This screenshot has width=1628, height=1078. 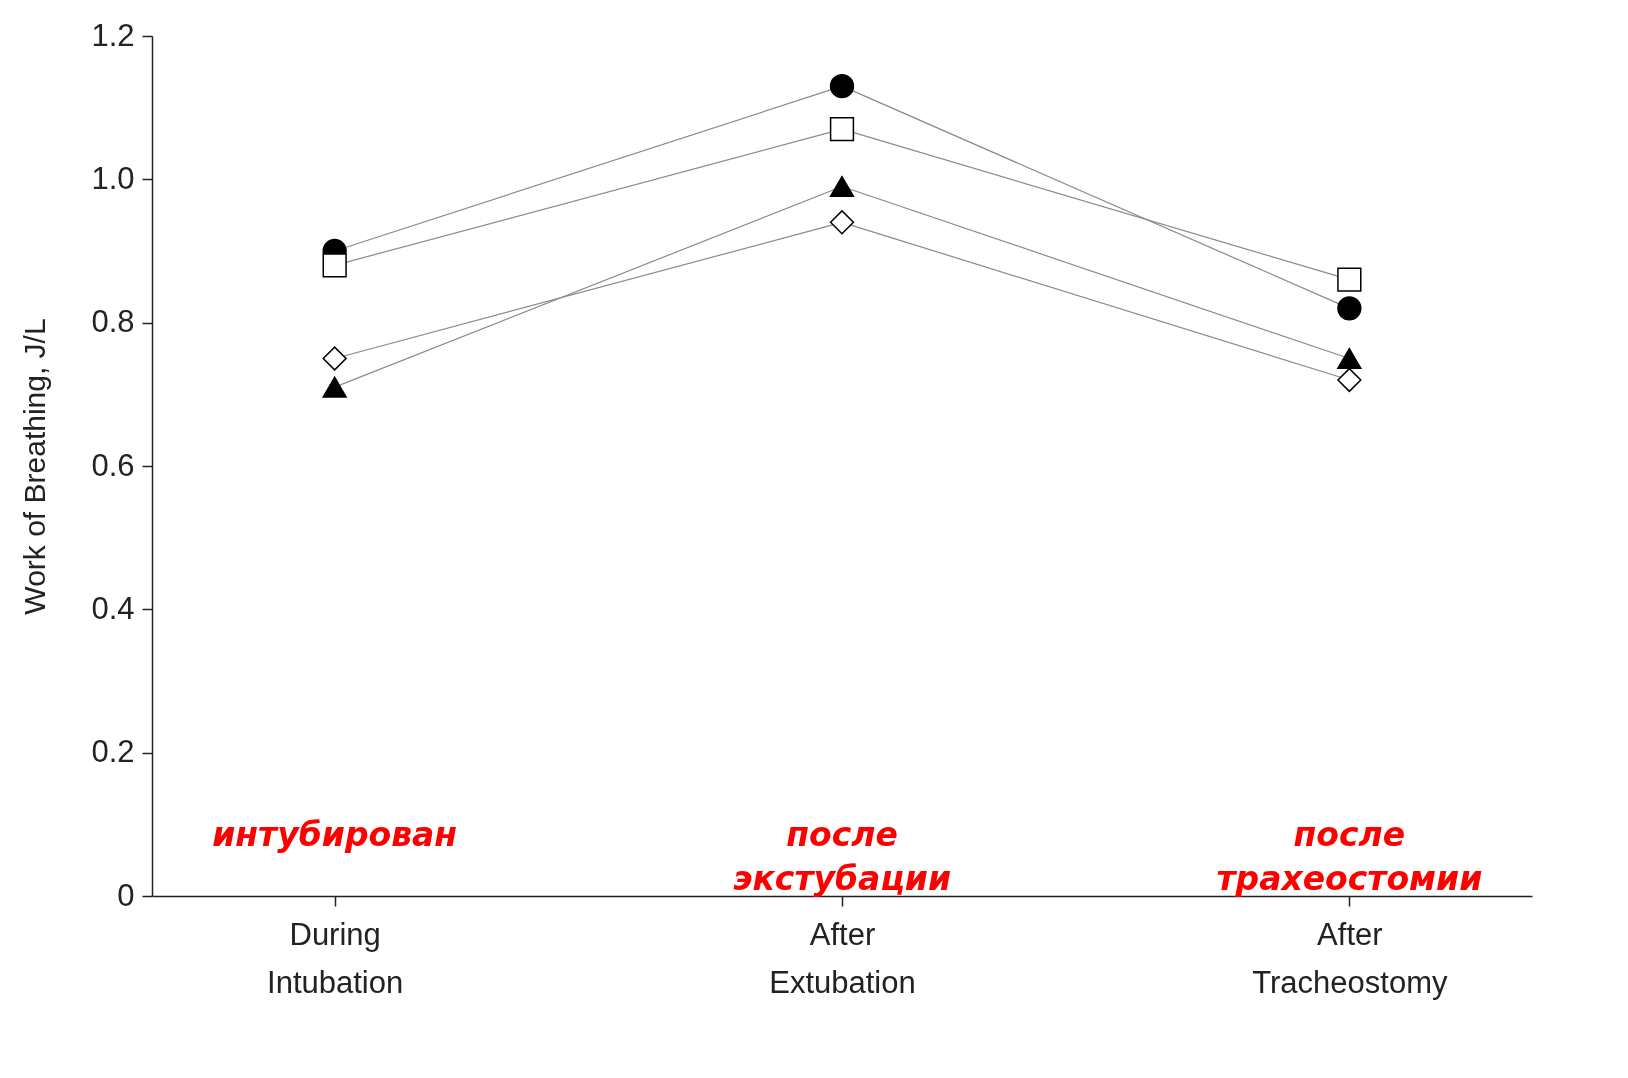 I want to click on y-tick-label: 0.6, so click(x=113, y=465).